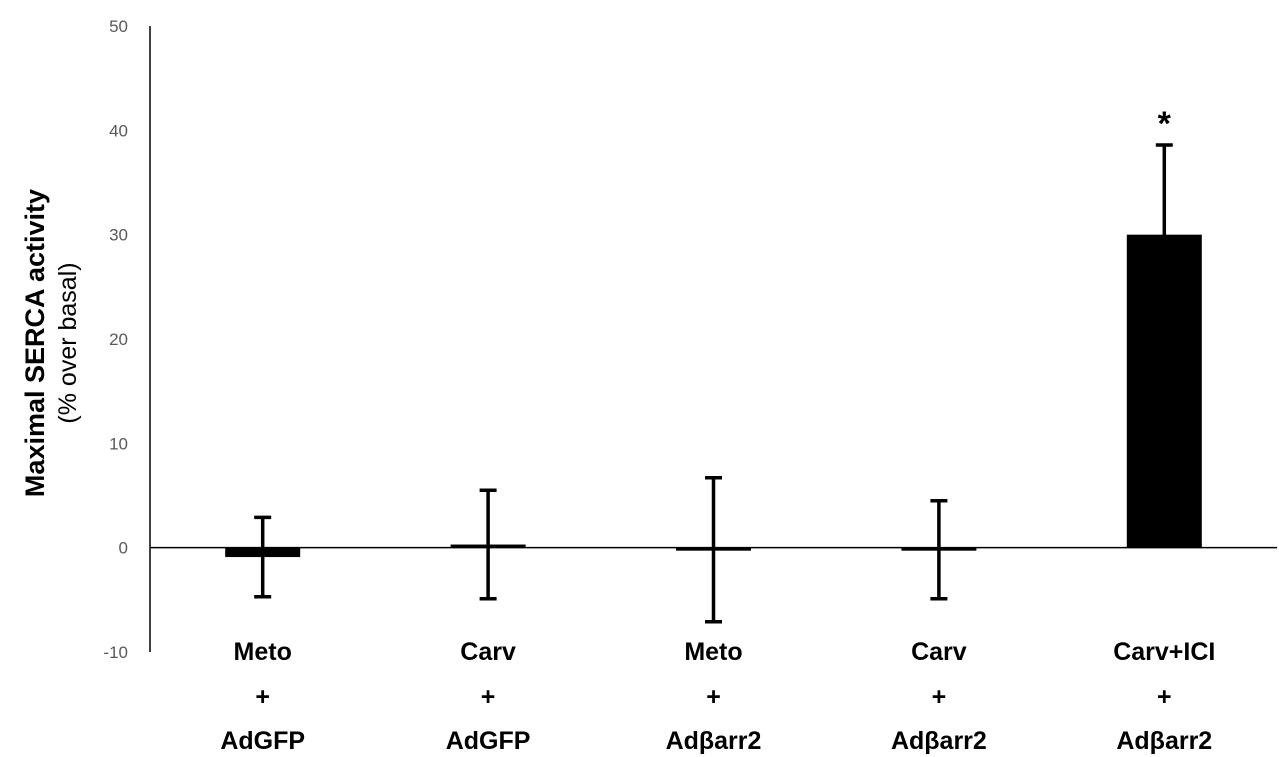 This screenshot has height=757, width=1279. Describe the element at coordinates (115, 652) in the screenshot. I see `y-tick-label: -10` at that location.